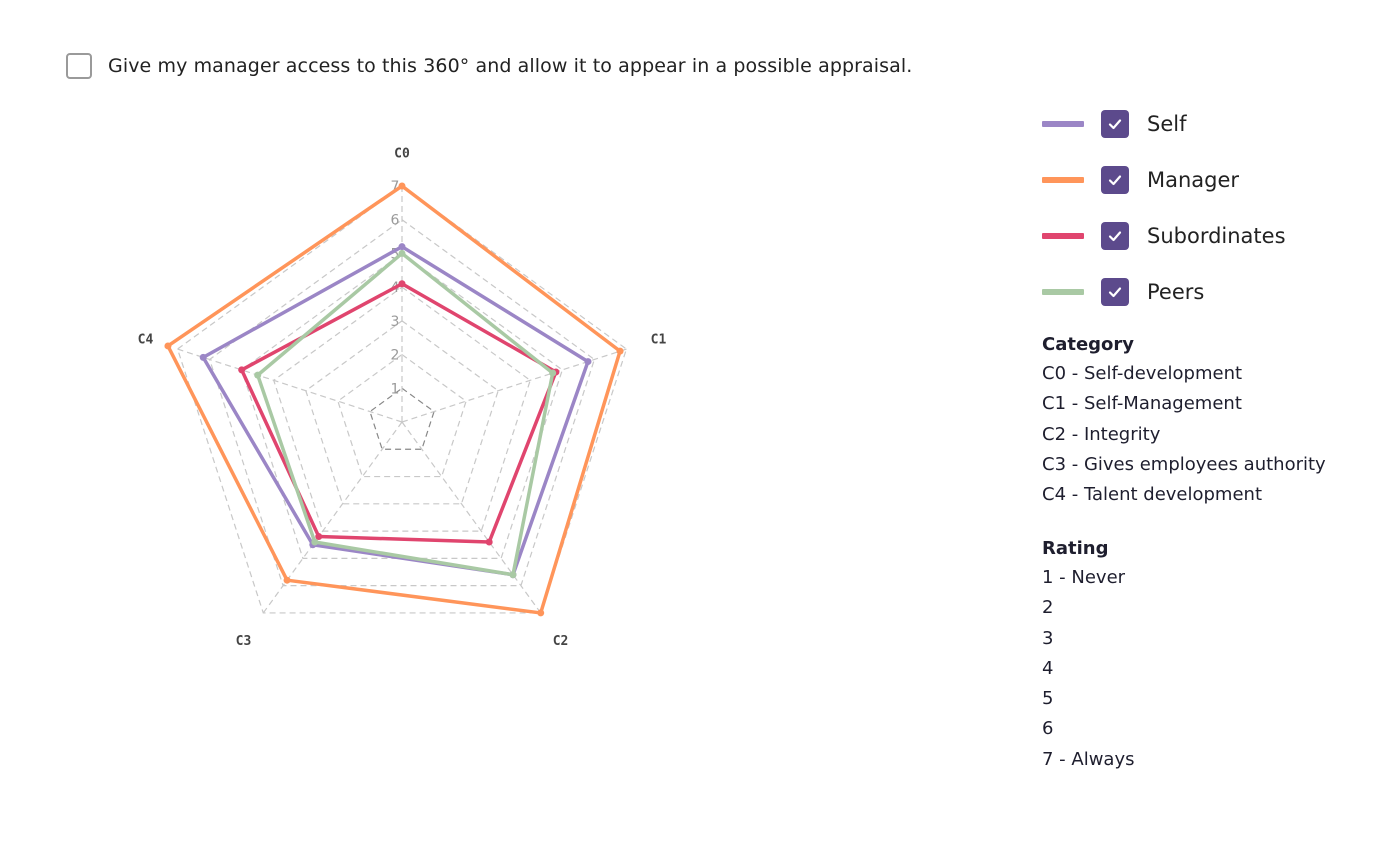 The image size is (1400, 842). Describe the element at coordinates (1152, 495) in the screenshot. I see `category-item: C4 - Talent development` at that location.